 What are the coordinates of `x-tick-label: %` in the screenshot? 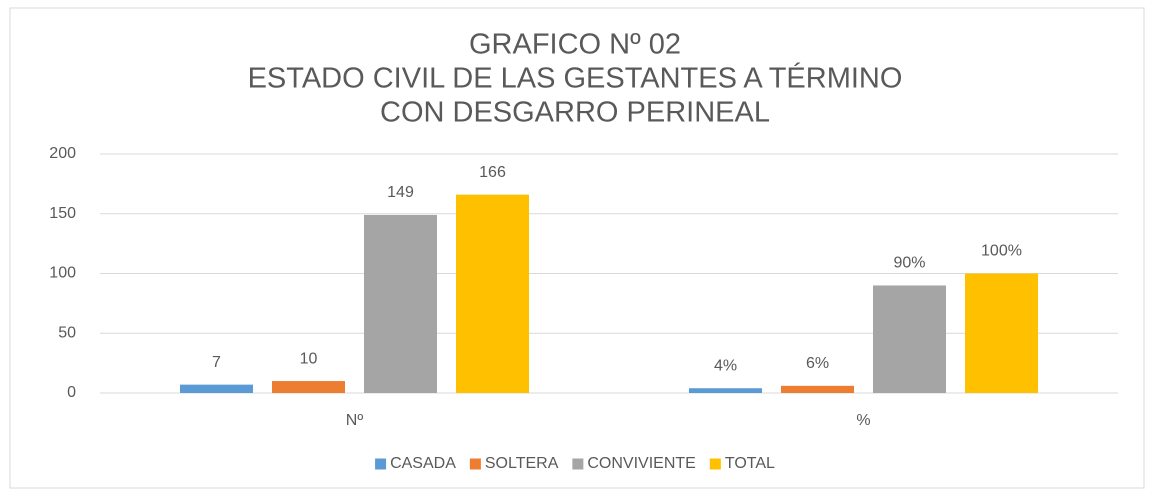 It's located at (863, 420).